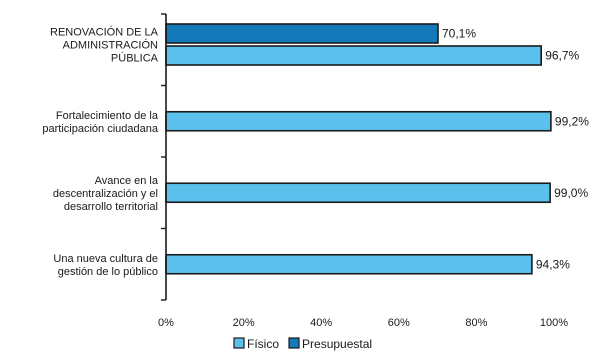  Describe the element at coordinates (572, 121) in the screenshot. I see `data-label-fisico: 99,2%` at that location.